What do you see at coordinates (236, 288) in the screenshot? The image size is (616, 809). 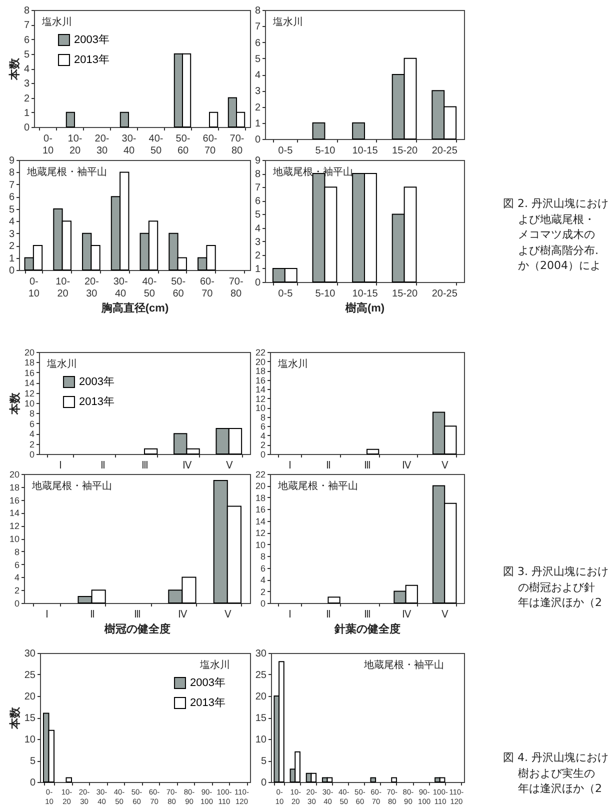 I see `x-tick-label: 70- 80` at bounding box center [236, 288].